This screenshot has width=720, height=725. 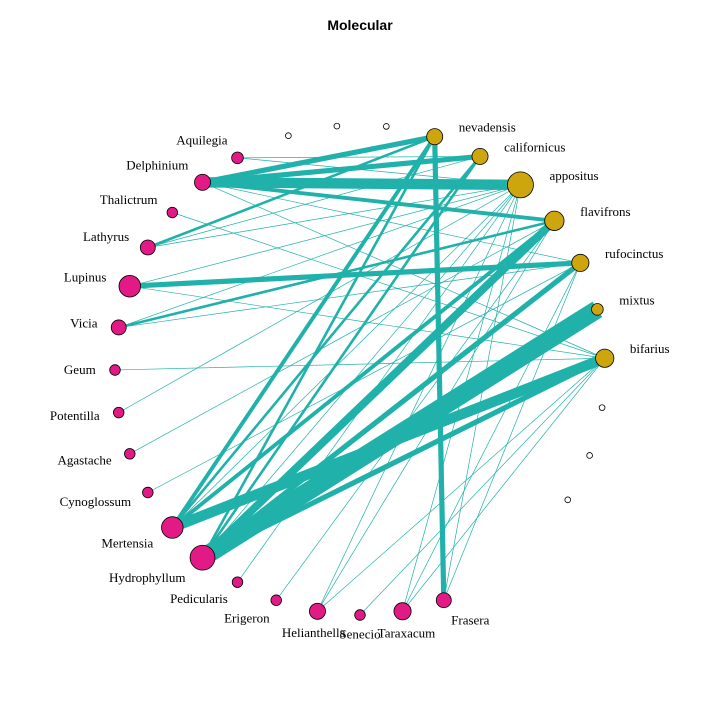 What do you see at coordinates (118, 327) in the screenshot?
I see `plant-node-vicia` at bounding box center [118, 327].